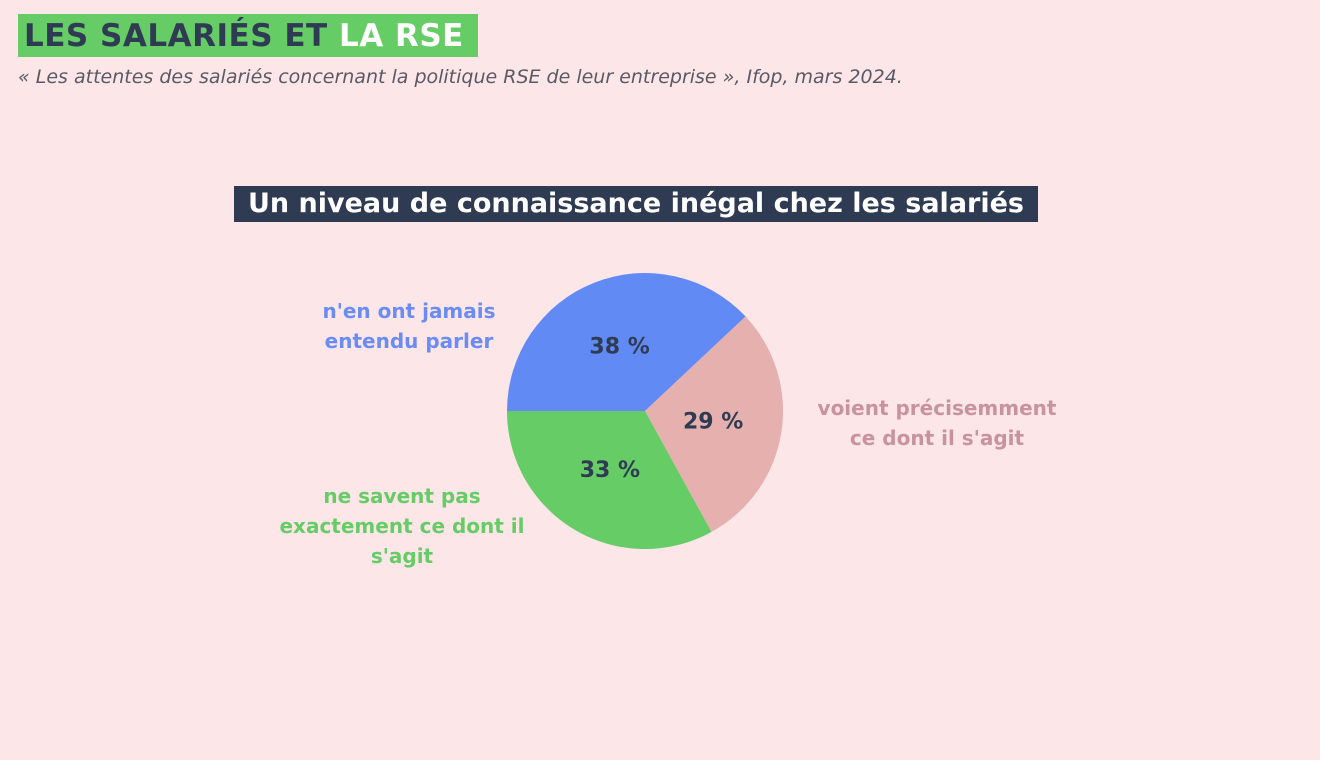 This screenshot has height=760, width=1320. What do you see at coordinates (402, 496) in the screenshot?
I see `slice-label-line: ne savent pas` at bounding box center [402, 496].